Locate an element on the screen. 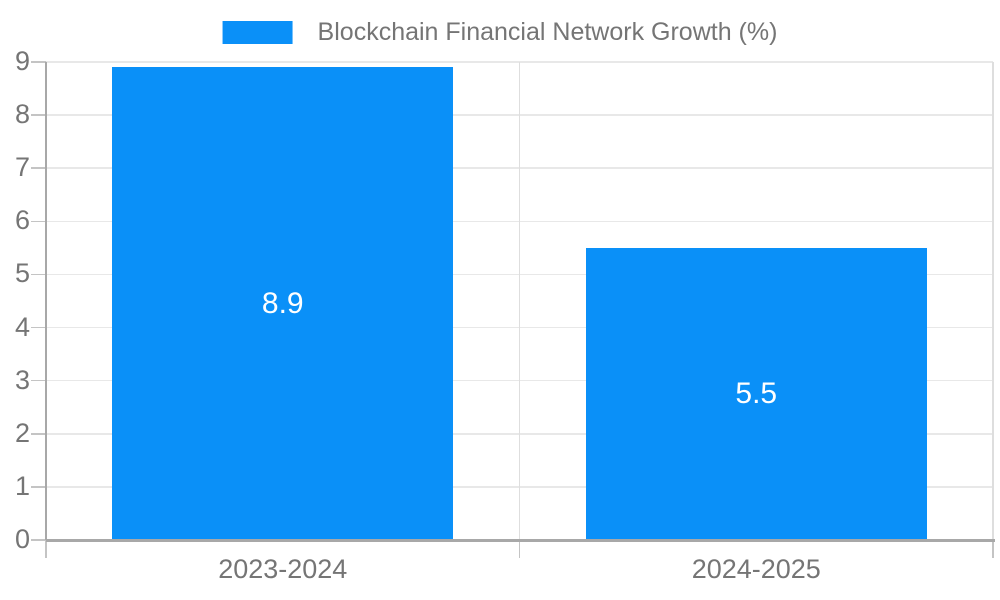 The height and width of the screenshot is (600, 1000). y-tick-label: 1 is located at coordinates (22, 485).